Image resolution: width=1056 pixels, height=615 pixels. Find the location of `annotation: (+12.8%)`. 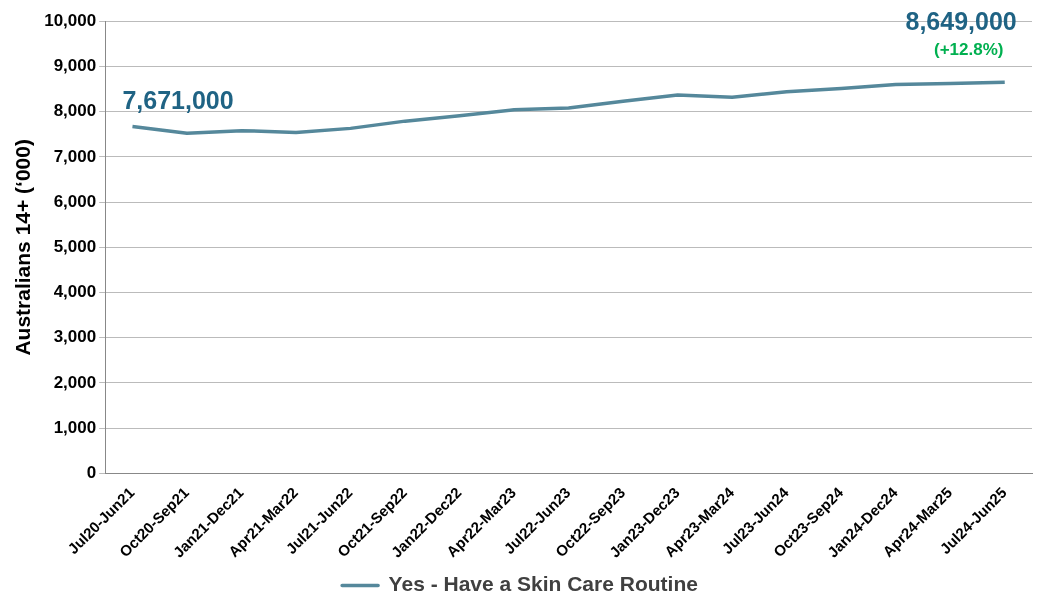

annotation: (+12.8%) is located at coordinates (969, 50).